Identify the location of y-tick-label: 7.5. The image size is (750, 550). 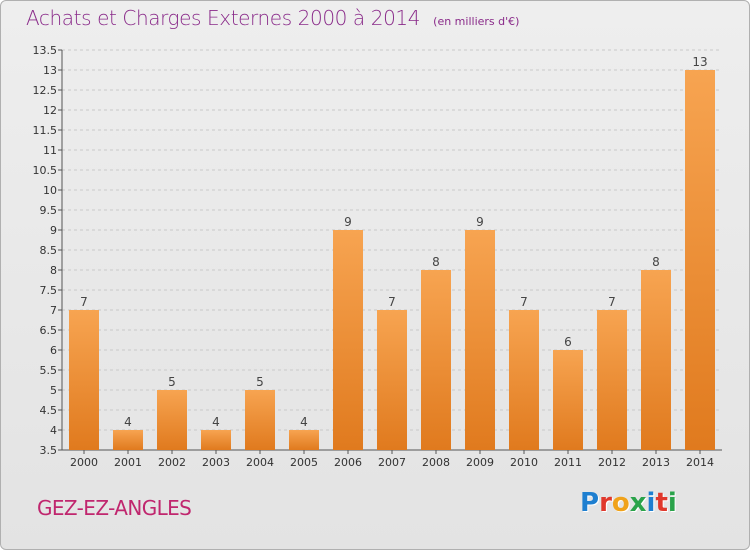
(49, 290).